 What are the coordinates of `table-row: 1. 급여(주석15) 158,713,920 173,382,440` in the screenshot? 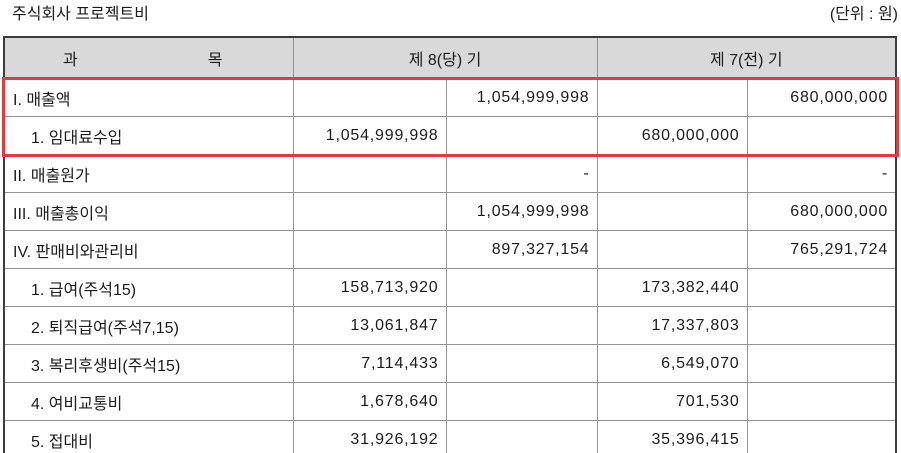 It's located at (450, 287).